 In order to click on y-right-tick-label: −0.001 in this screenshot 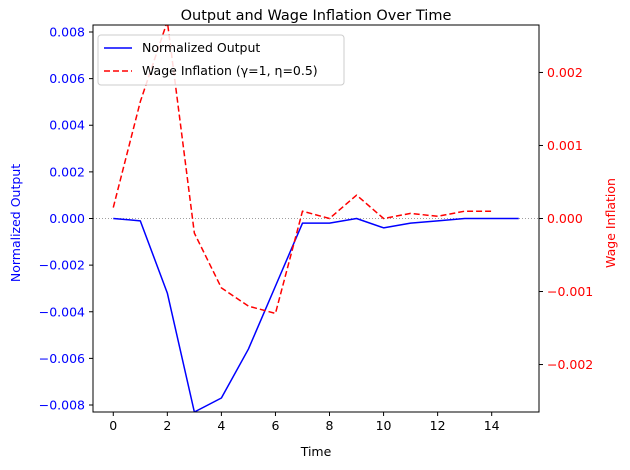, I will do `click(570, 291)`.